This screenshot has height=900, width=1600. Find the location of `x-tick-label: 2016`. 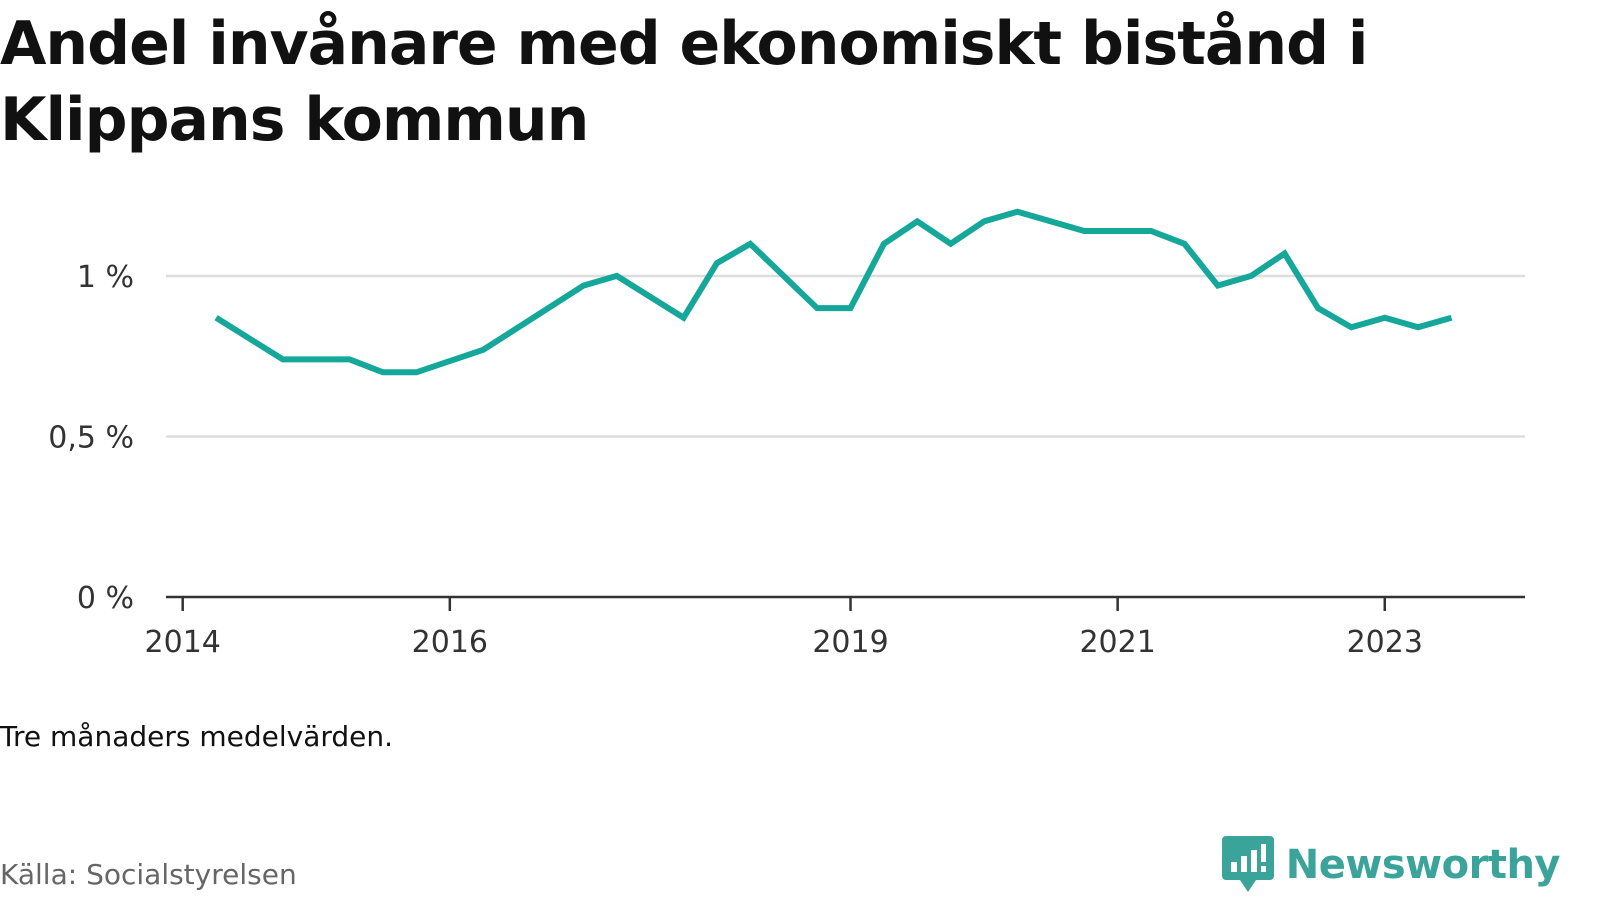

x-tick-label: 2016 is located at coordinates (450, 642).